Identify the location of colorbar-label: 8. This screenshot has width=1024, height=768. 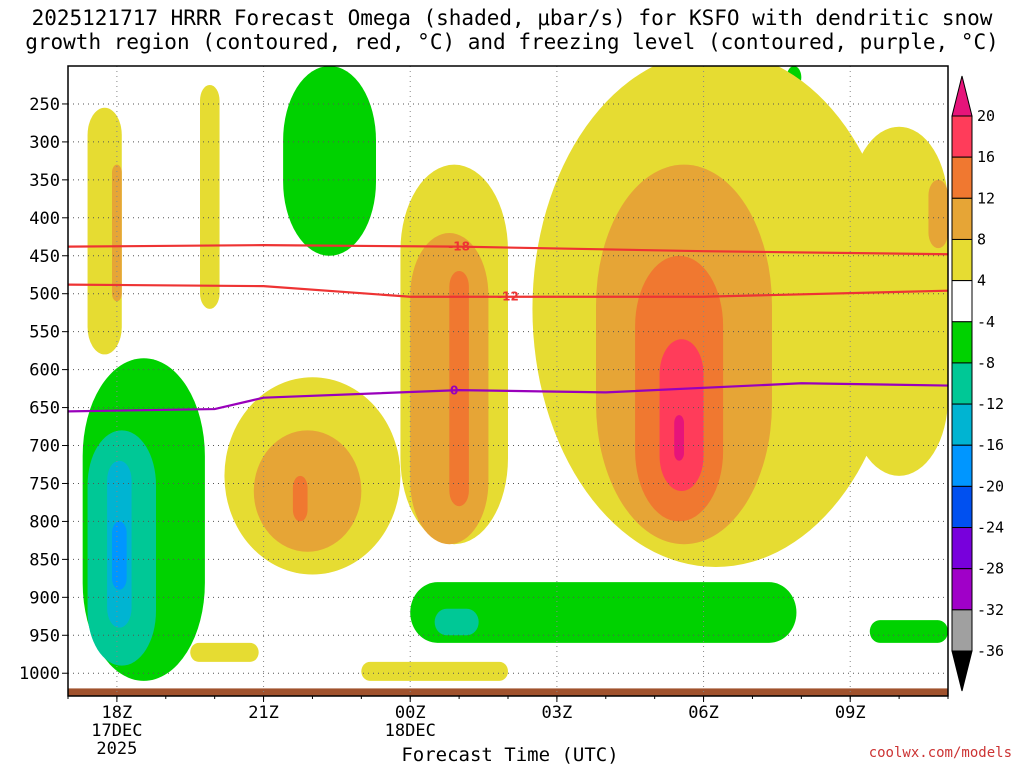
(981, 239).